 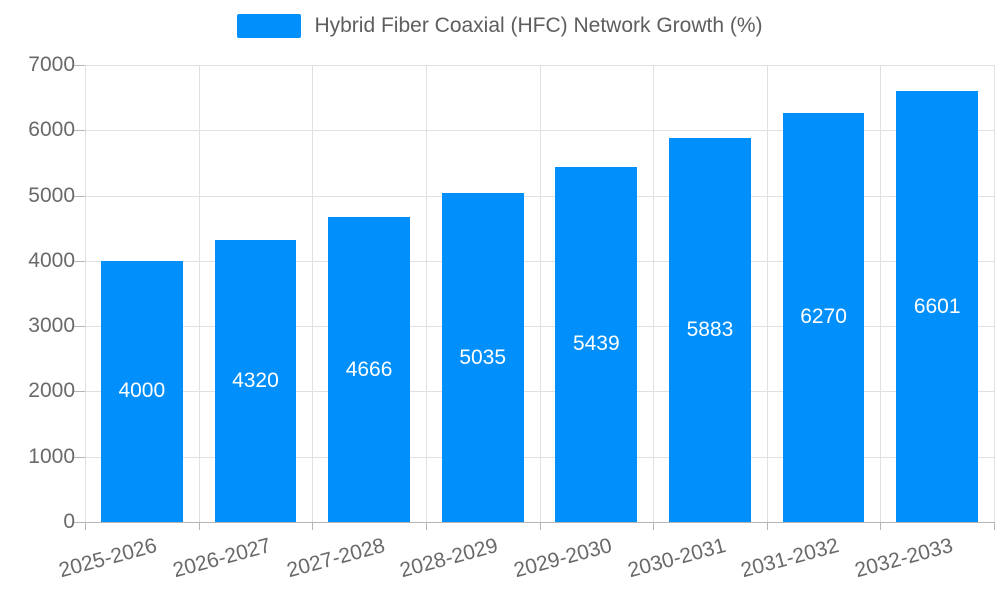 I want to click on x-tick-label: 2031-2032, so click(x=790, y=558).